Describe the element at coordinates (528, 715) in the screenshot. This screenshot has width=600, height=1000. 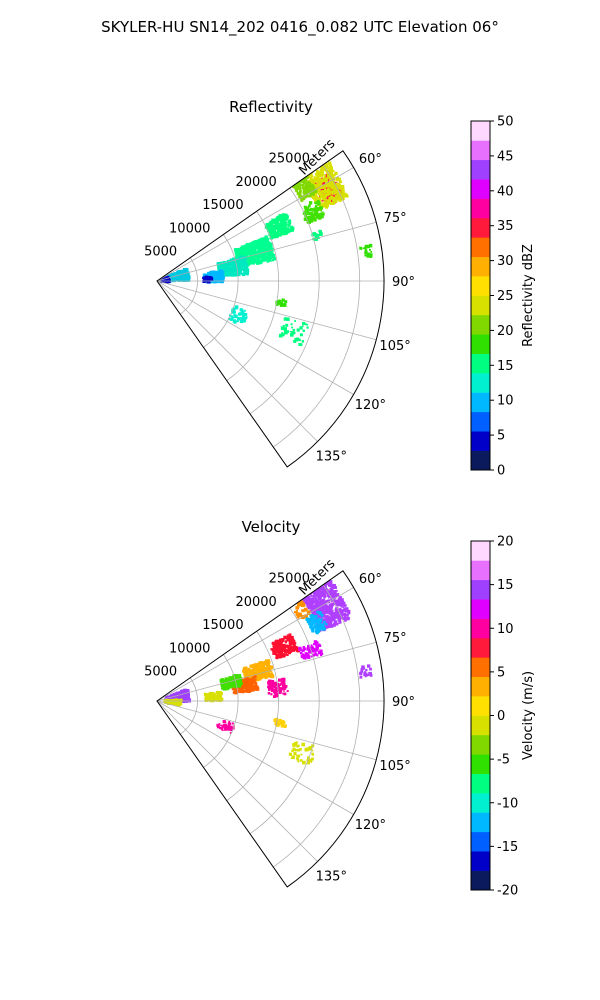
I see `colorbar-label: Velocity (m/s)` at that location.